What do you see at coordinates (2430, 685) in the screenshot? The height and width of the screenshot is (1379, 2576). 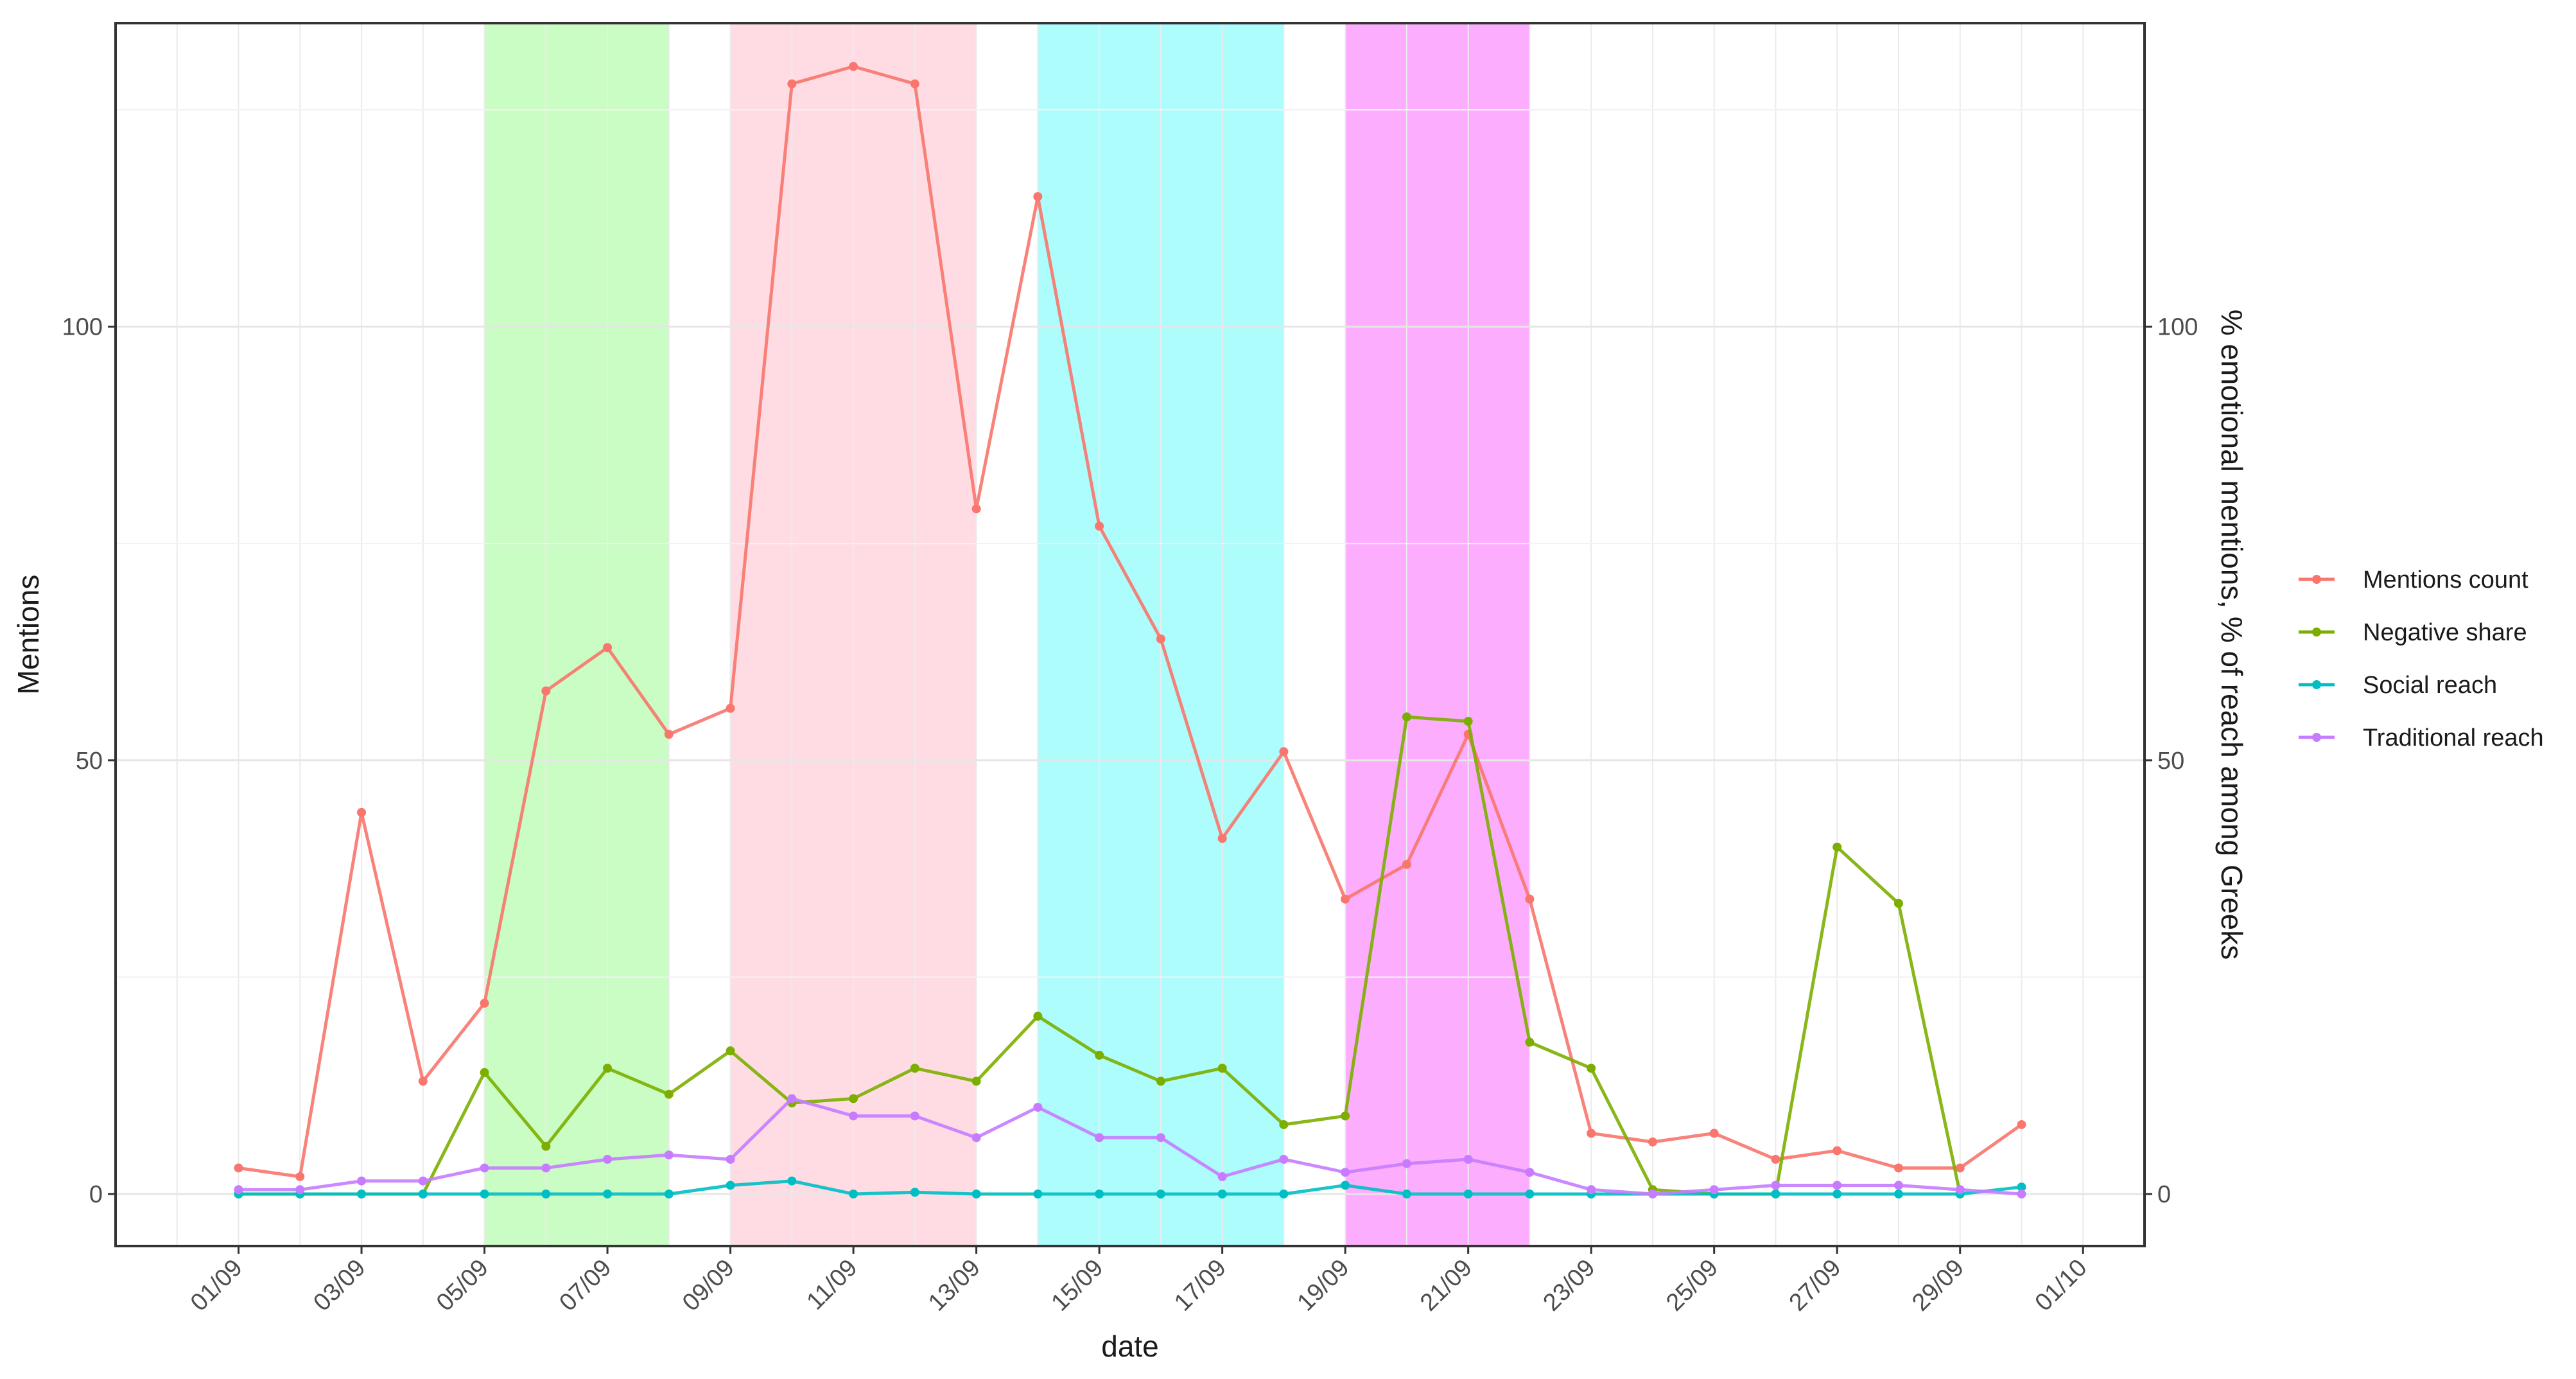 I see `legend-label: Social reach` at bounding box center [2430, 685].